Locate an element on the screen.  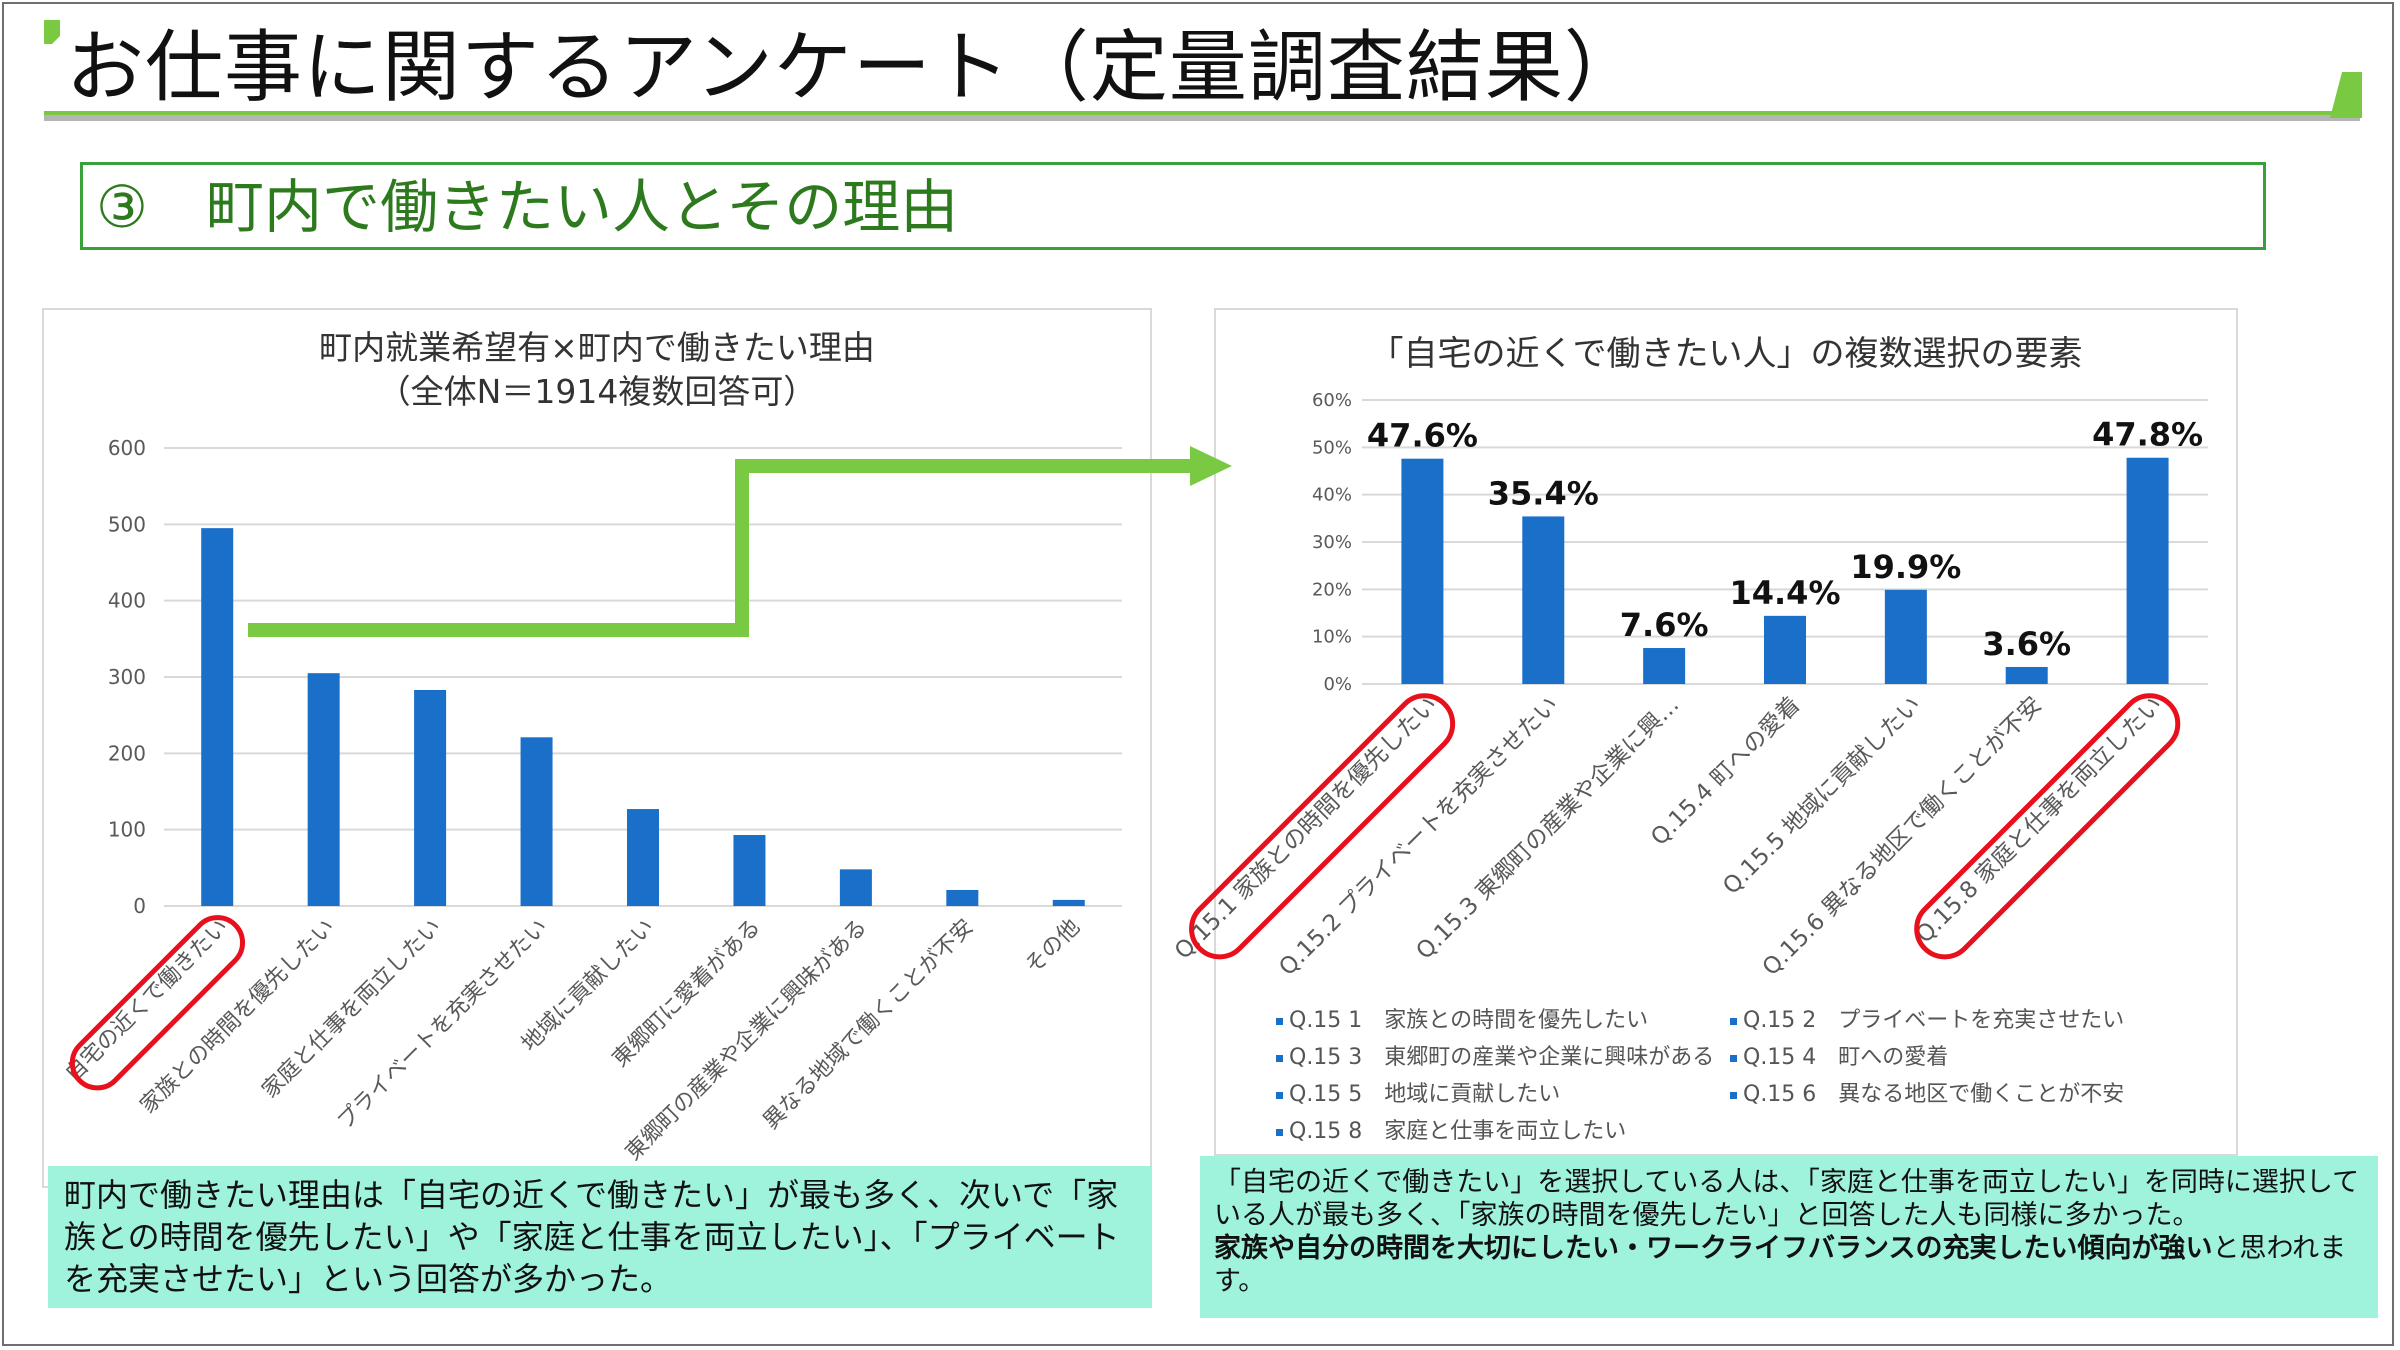
section-subtitle: ③ 町内で働きたい人とその理由 is located at coordinates (527, 207).